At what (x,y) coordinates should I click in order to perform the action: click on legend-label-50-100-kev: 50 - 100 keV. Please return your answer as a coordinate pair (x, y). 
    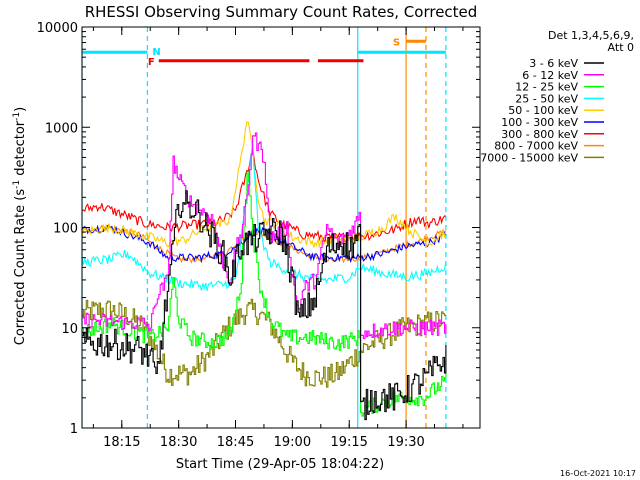
    Looking at the image, I should click on (543, 110).